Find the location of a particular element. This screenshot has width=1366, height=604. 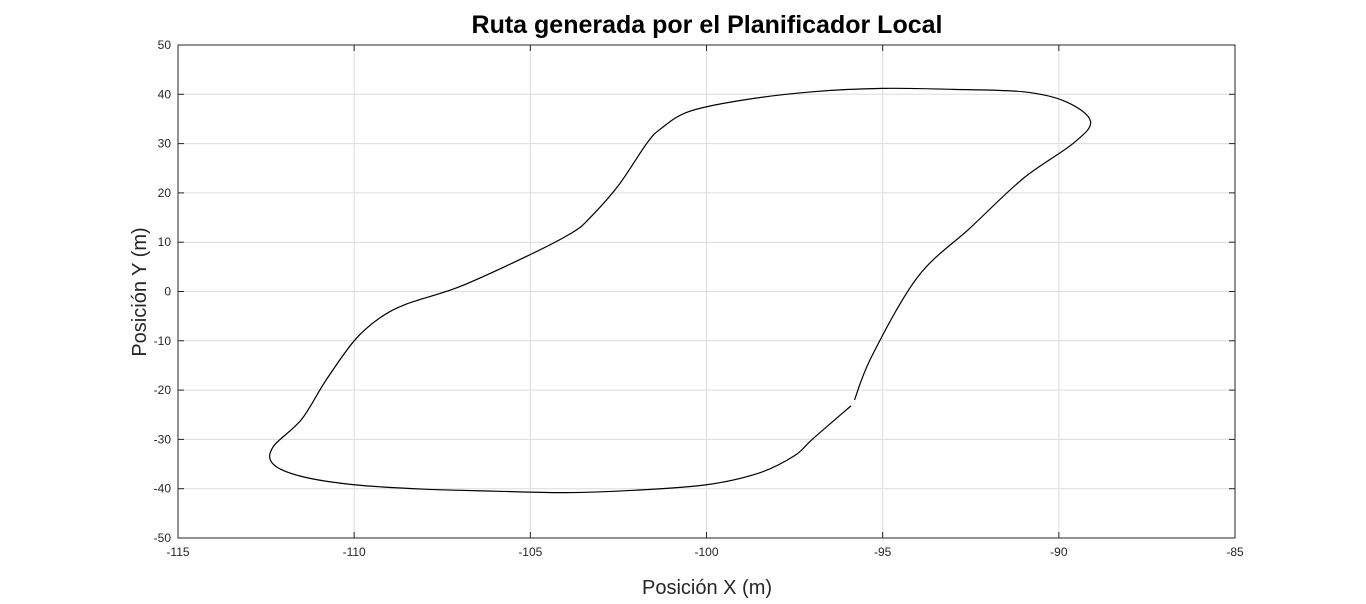

y-tick-label: -10 is located at coordinates (163, 341).